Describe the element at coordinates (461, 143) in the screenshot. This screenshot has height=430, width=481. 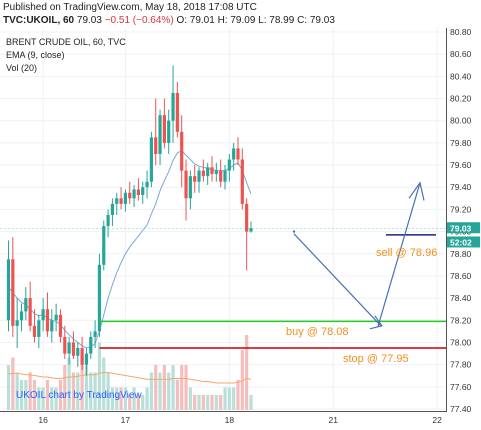
I see `y-tick-label: 79.80` at that location.